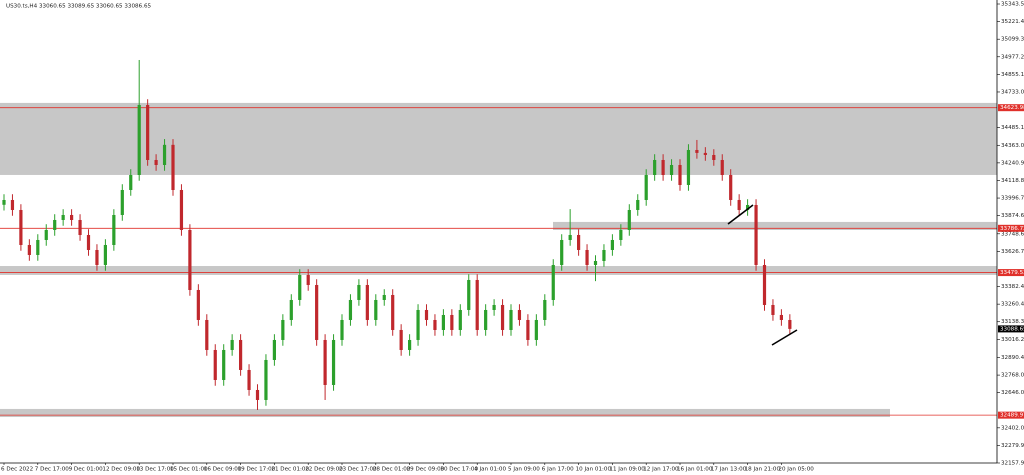  What do you see at coordinates (524, 470) in the screenshot?
I see `x-tick-label: 5 Jan 09:00` at bounding box center [524, 470].